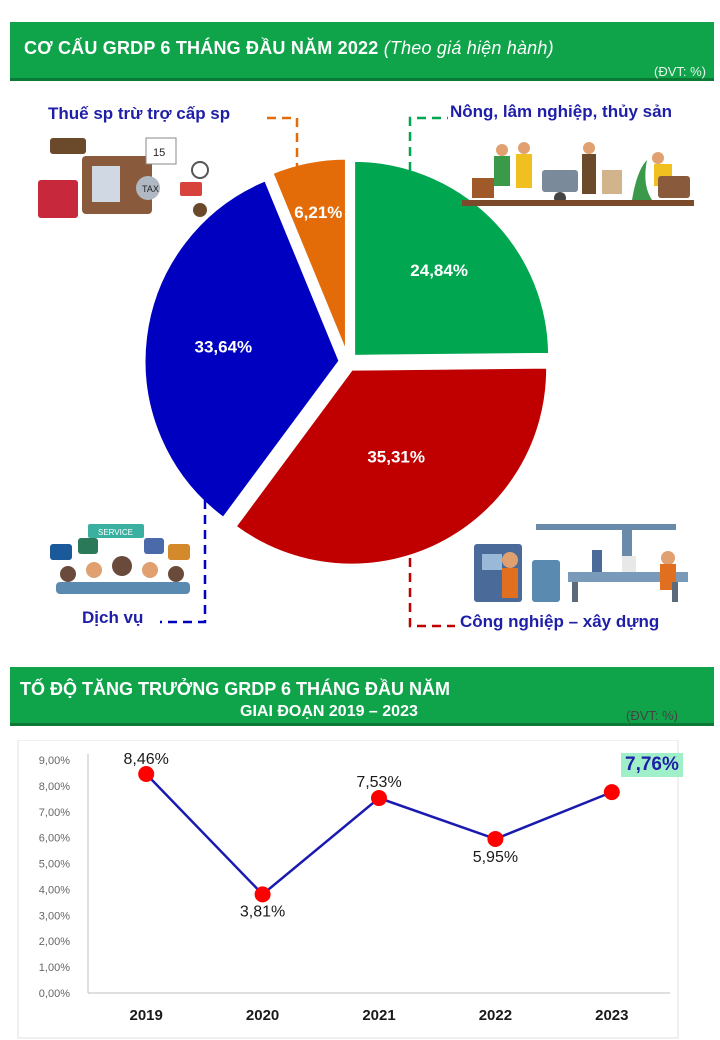 Image resolution: width=720 pixels, height=1040 pixels. What do you see at coordinates (495, 857) in the screenshot?
I see `data-label: 5,95%` at bounding box center [495, 857].